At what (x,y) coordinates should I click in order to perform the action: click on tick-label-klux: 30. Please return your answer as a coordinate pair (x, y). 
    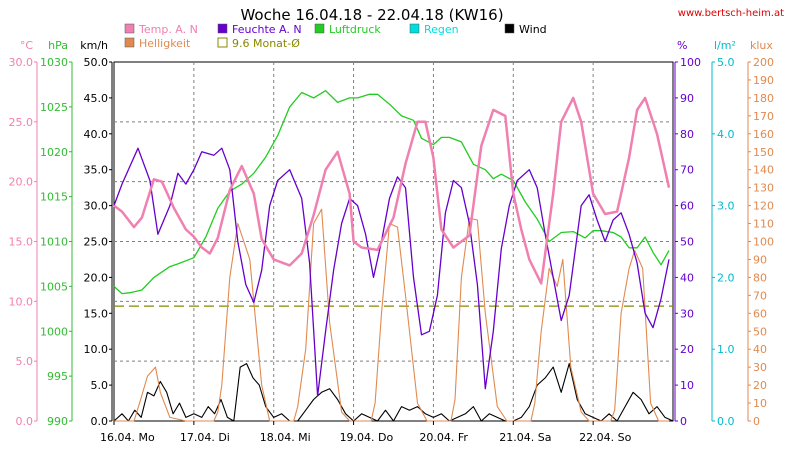
    Looking at the image, I should click on (760, 367).